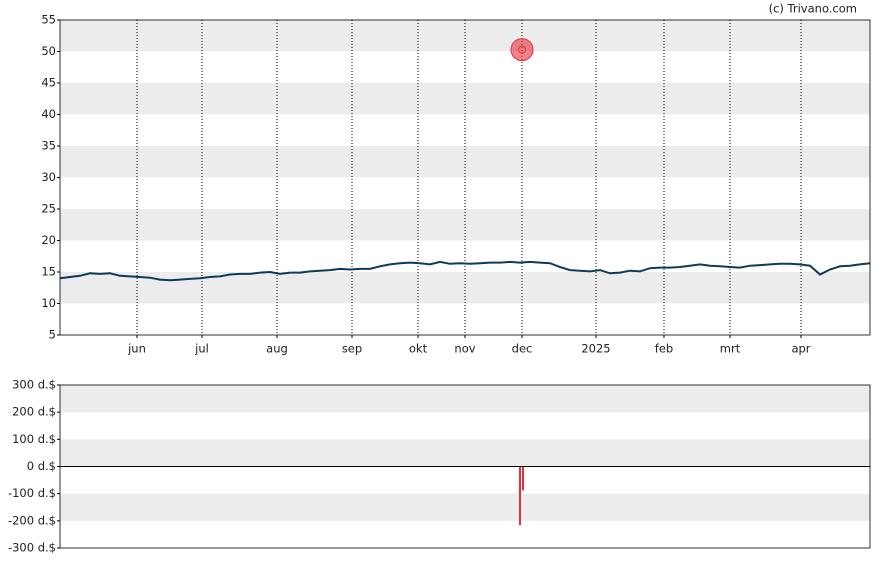 This screenshot has width=888, height=565. I want to click on y-tick-label: 45, so click(48, 83).